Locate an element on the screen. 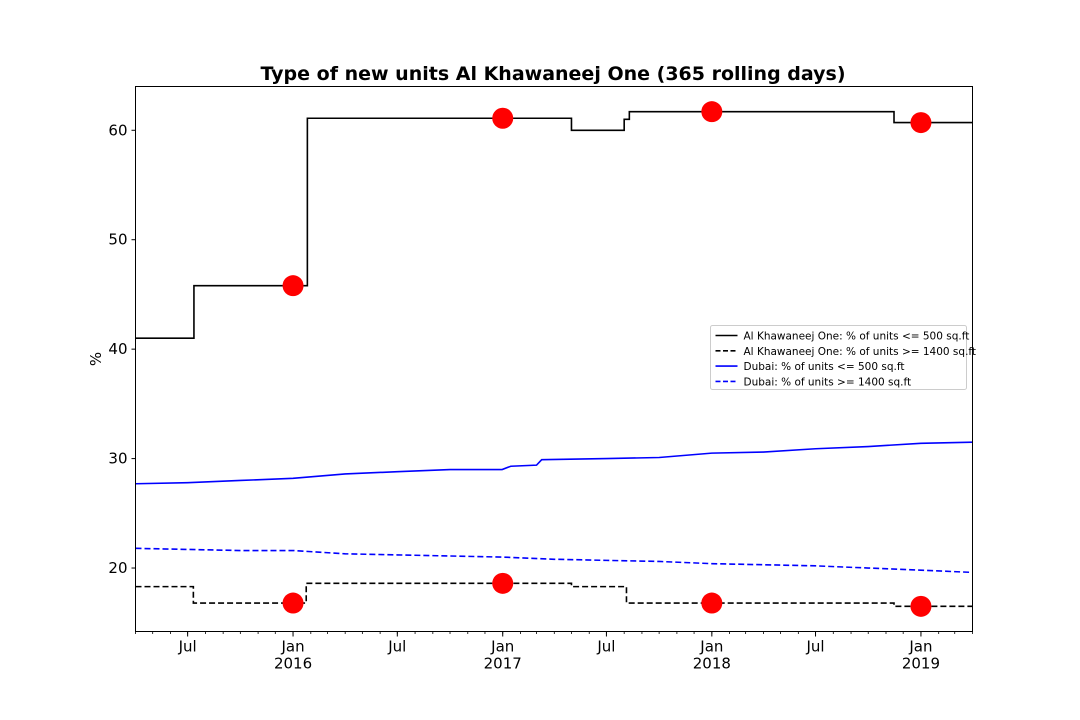 Image resolution: width=1080 pixels, height=720 pixels. y-tick-label-20: 20 is located at coordinates (117, 568).